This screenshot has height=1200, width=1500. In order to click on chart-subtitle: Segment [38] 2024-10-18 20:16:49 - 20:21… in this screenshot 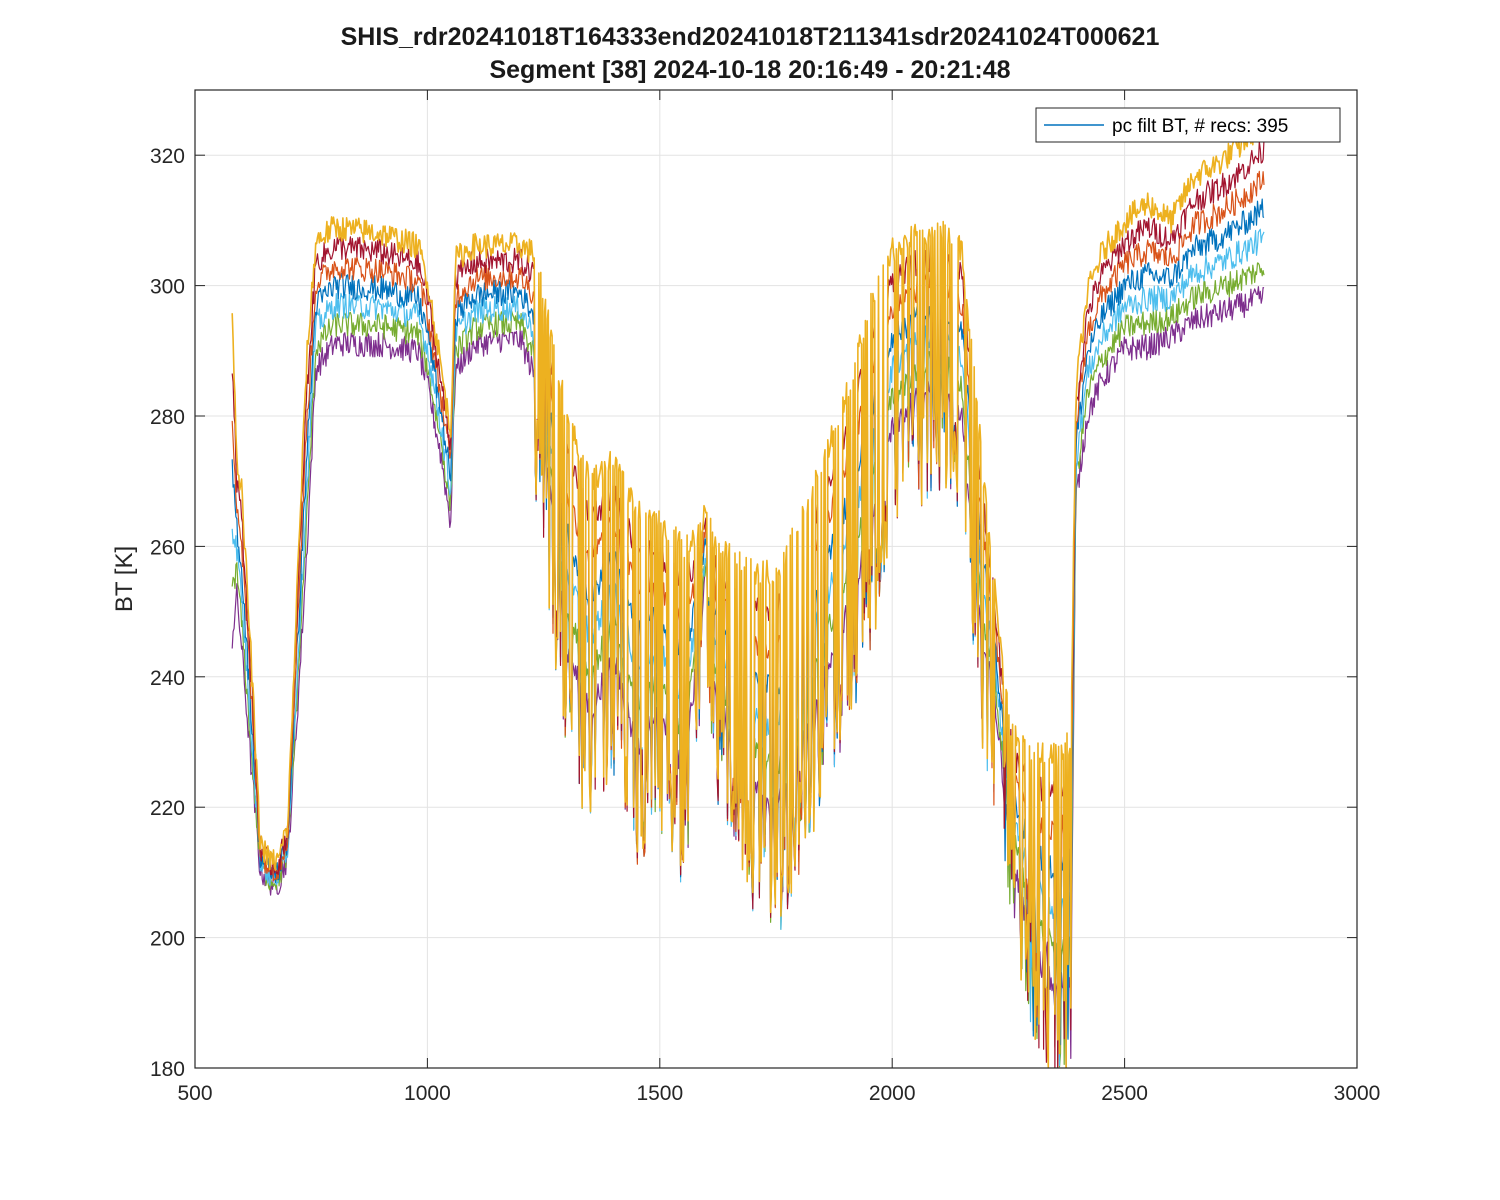, I will do `click(750, 70)`.